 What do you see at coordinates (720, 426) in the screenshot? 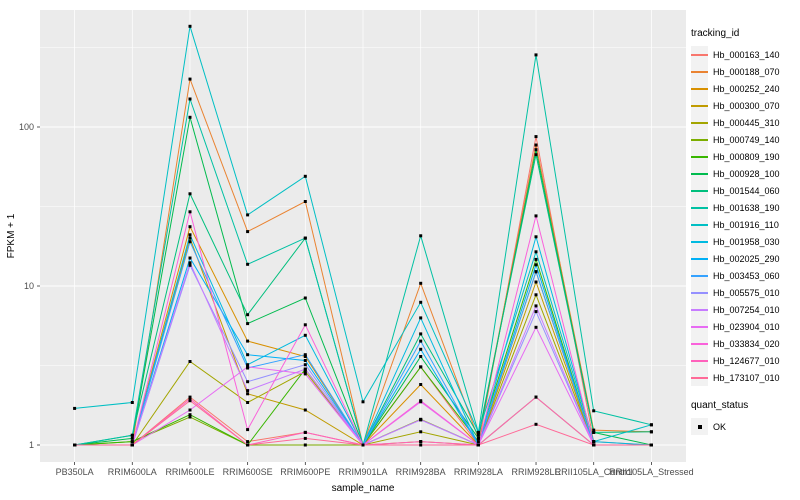
I see `legend-item-label: OK` at bounding box center [720, 426].